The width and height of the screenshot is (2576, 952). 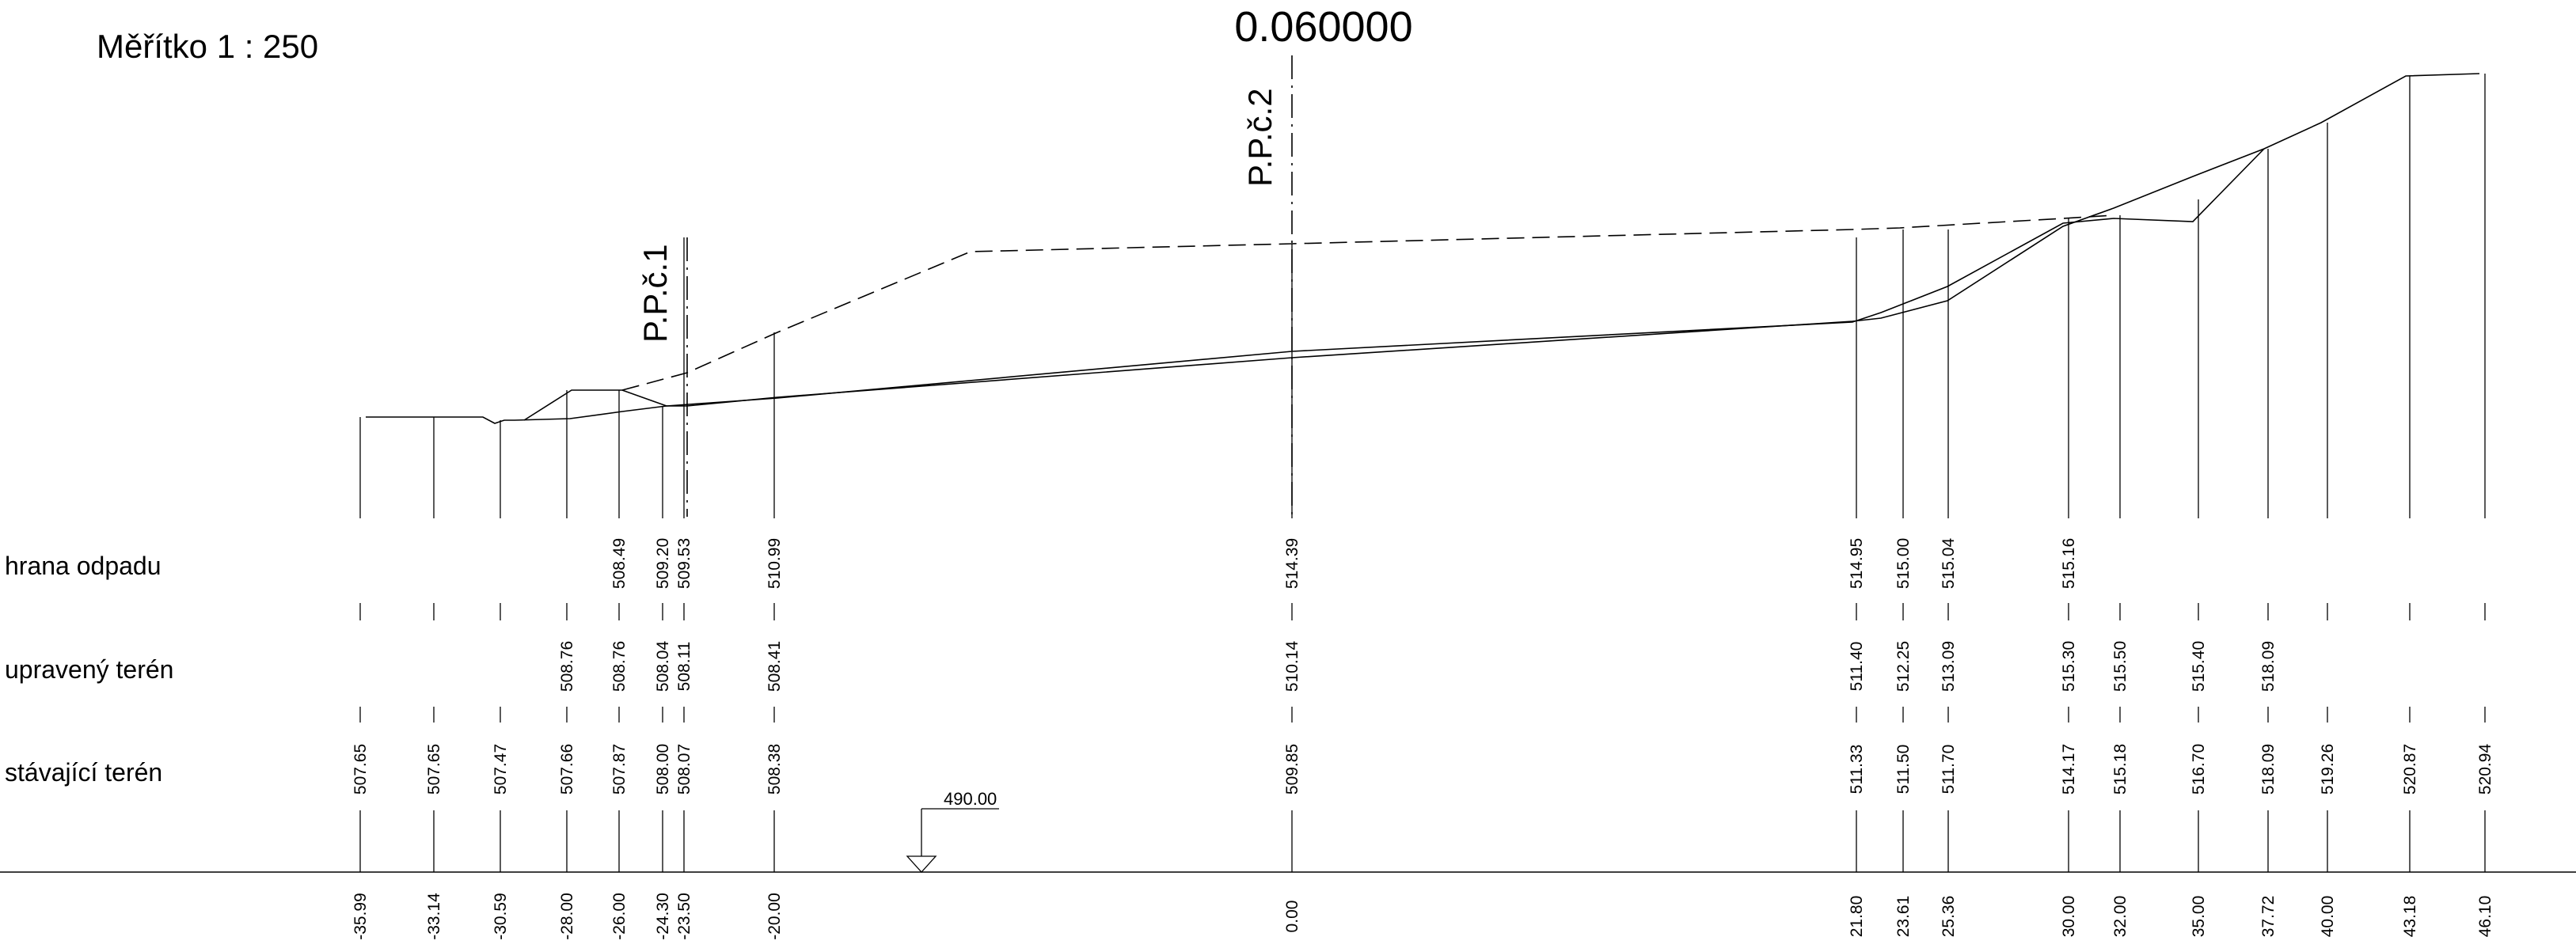 What do you see at coordinates (567, 916) in the screenshot?
I see `station-distance: -28.00` at bounding box center [567, 916].